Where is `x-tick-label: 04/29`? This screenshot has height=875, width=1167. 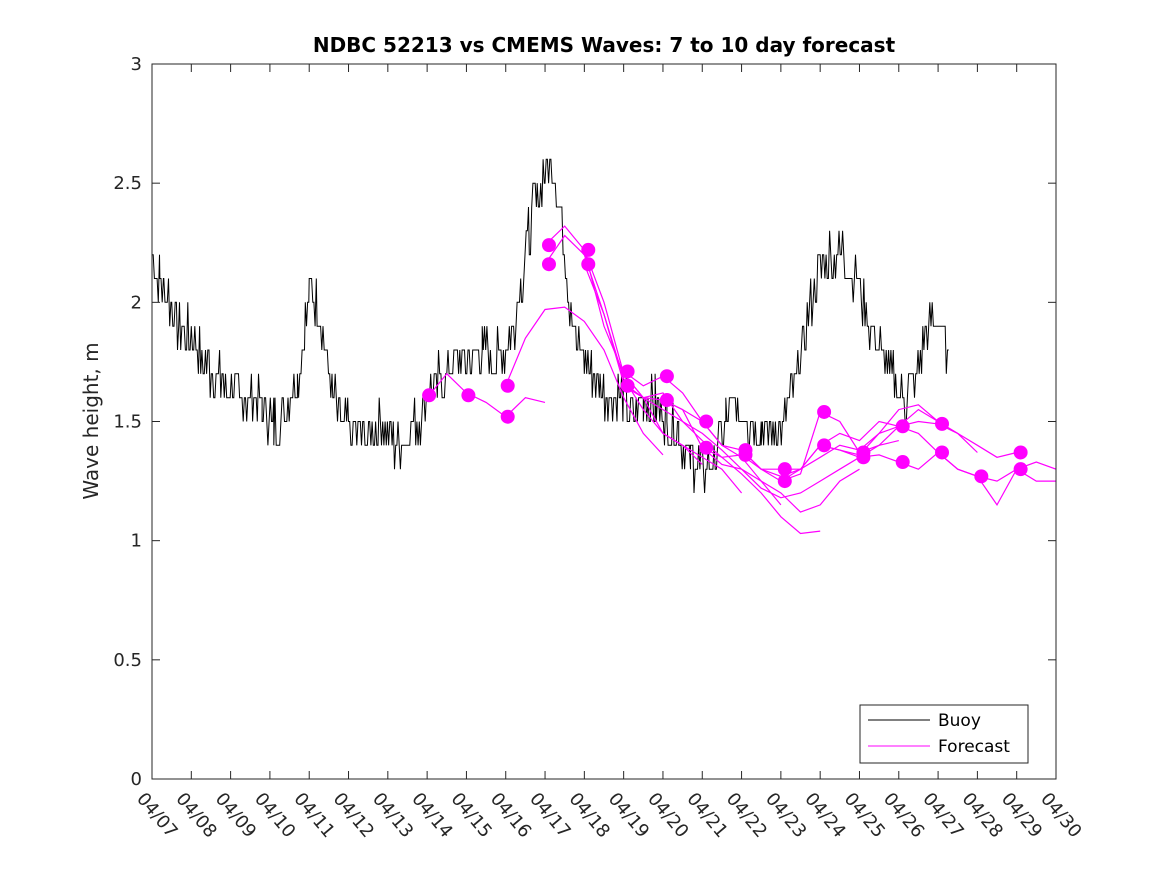
x-tick-label: 04/29 is located at coordinates (1021, 815).